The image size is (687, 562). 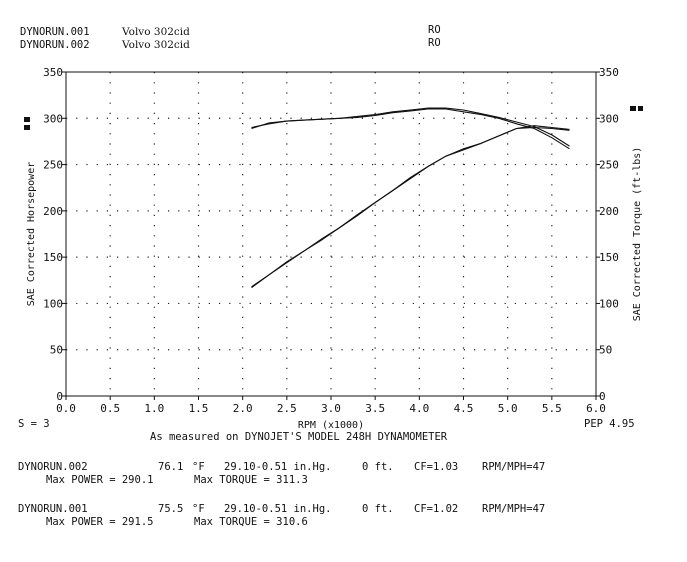 I want to click on run-file: DYNORUN.001, so click(x=53, y=509).